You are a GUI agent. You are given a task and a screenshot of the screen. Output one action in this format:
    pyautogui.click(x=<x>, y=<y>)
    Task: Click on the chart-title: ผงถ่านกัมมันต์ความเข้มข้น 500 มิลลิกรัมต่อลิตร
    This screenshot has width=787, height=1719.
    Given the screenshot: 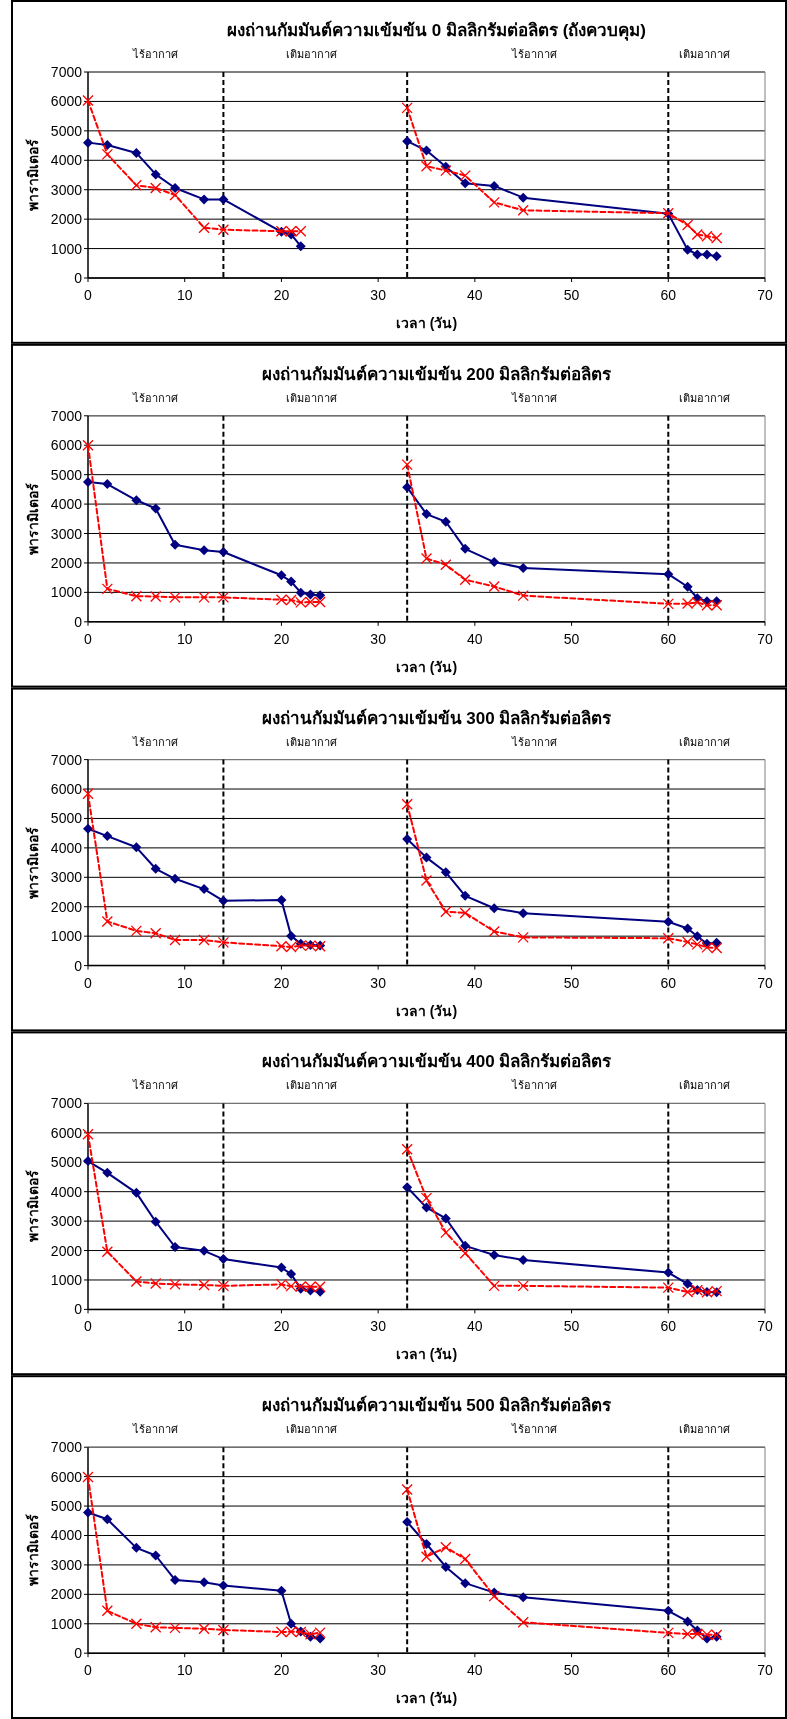 What is the action you would take?
    pyautogui.click(x=437, y=1405)
    